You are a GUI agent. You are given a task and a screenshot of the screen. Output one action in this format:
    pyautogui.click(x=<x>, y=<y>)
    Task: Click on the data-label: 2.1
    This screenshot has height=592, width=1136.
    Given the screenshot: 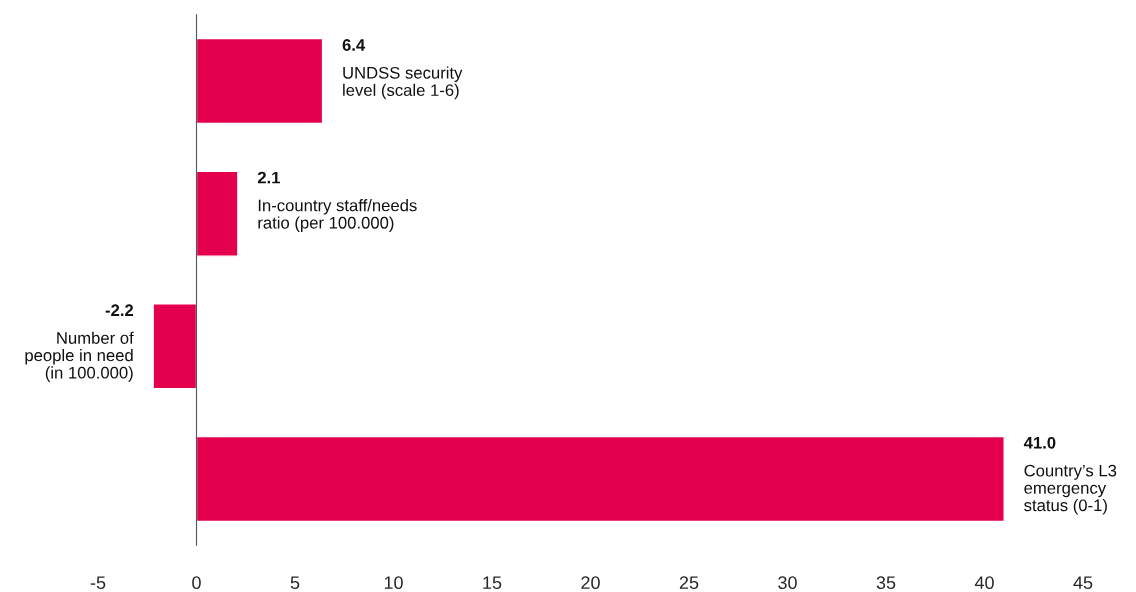 What is the action you would take?
    pyautogui.click(x=269, y=177)
    